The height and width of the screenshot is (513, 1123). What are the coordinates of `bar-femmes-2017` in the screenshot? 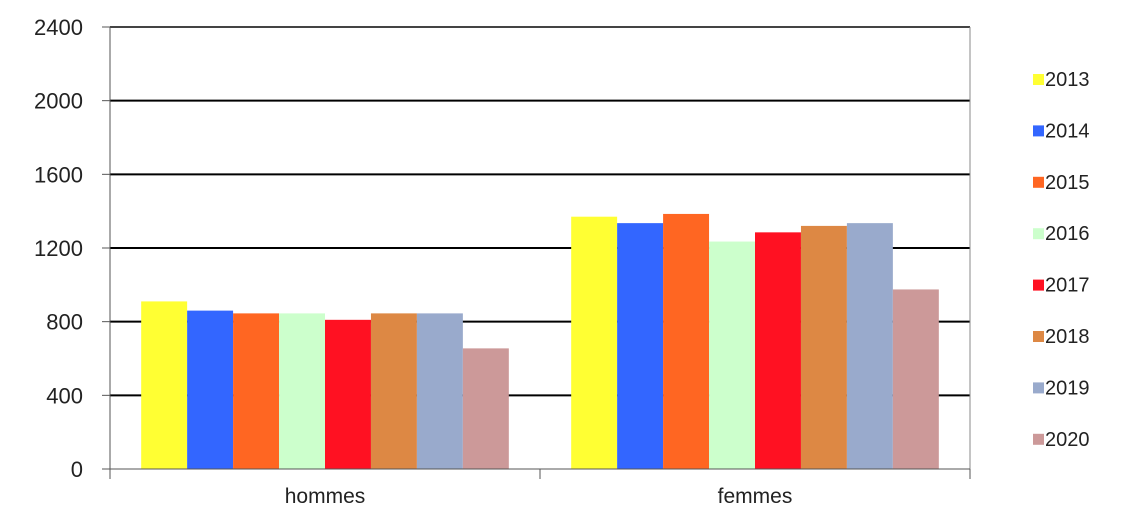 It's located at (778, 350).